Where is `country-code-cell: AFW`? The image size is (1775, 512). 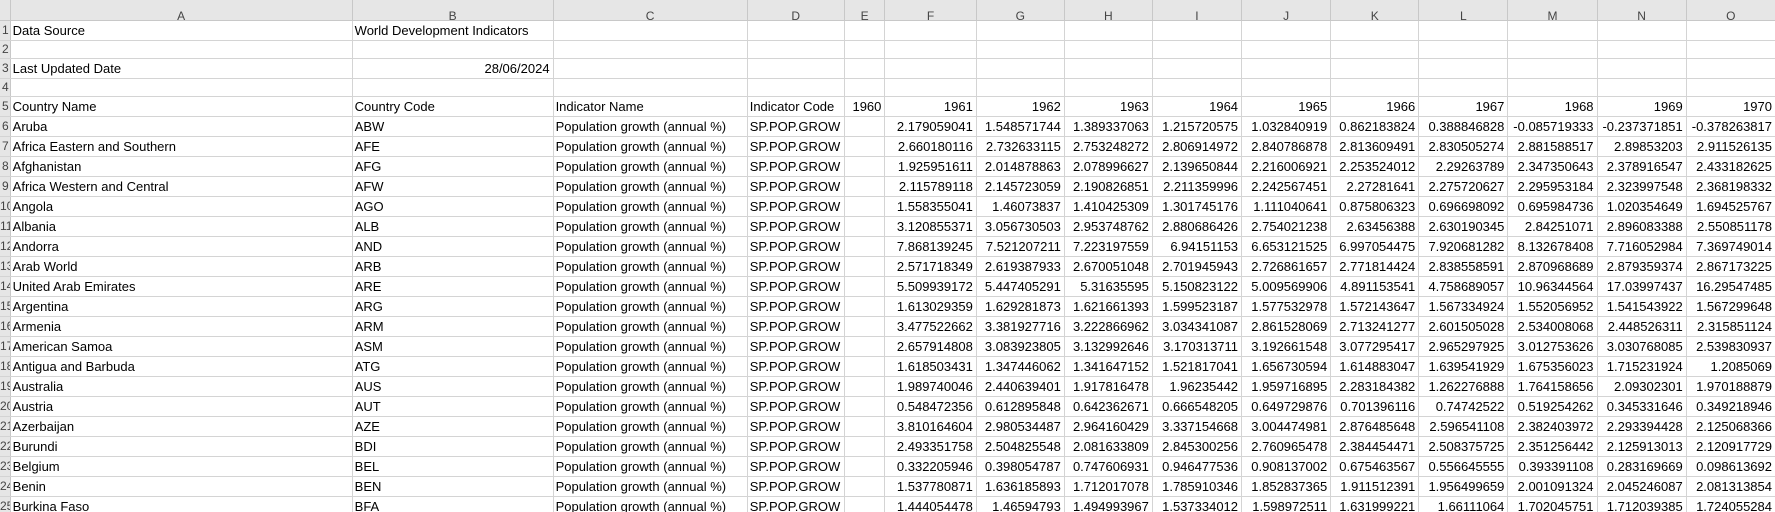
country-code-cell: AFW is located at coordinates (453, 186).